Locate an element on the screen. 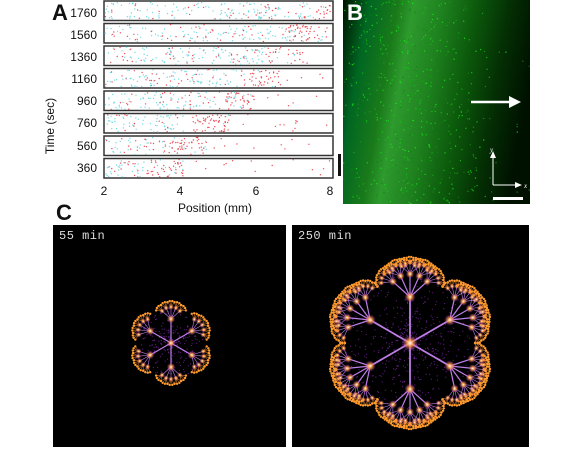 The height and width of the screenshot is (449, 581). y-tick-1760: 1760 is located at coordinates (83, 13).